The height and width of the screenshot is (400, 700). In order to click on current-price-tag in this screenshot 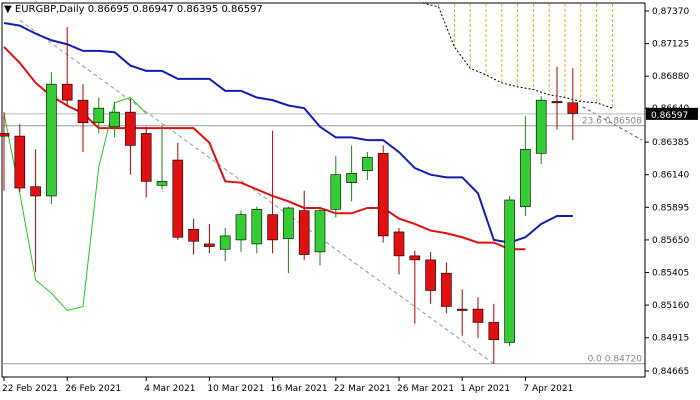, I will do `click(672, 113)`.